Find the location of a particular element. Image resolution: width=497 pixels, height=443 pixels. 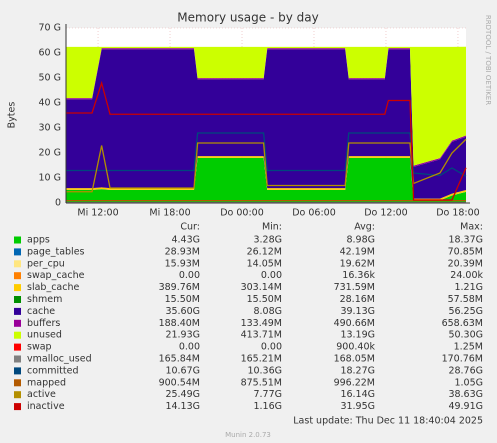

legend-stat: 14.13G is located at coordinates (182, 406).